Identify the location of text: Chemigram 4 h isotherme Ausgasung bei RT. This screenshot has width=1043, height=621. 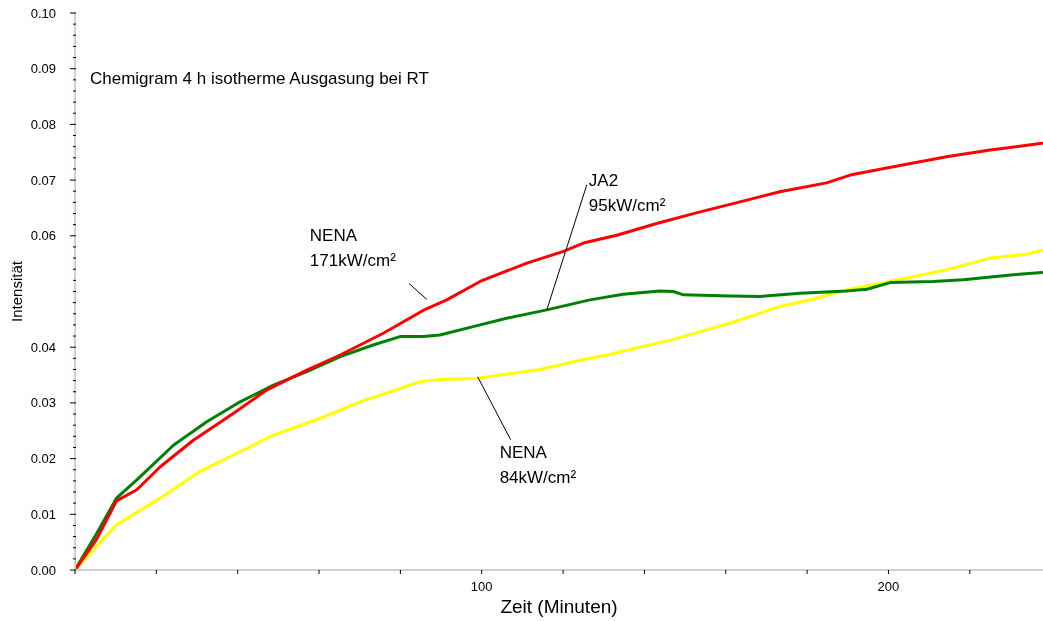
(259, 78).